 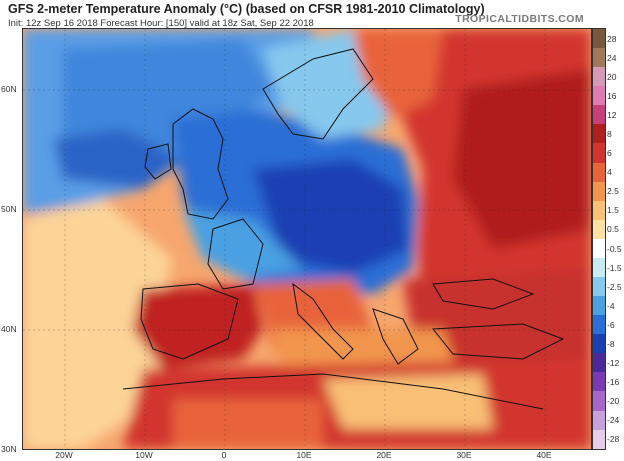 I want to click on lon-label: 30E, so click(x=464, y=455).